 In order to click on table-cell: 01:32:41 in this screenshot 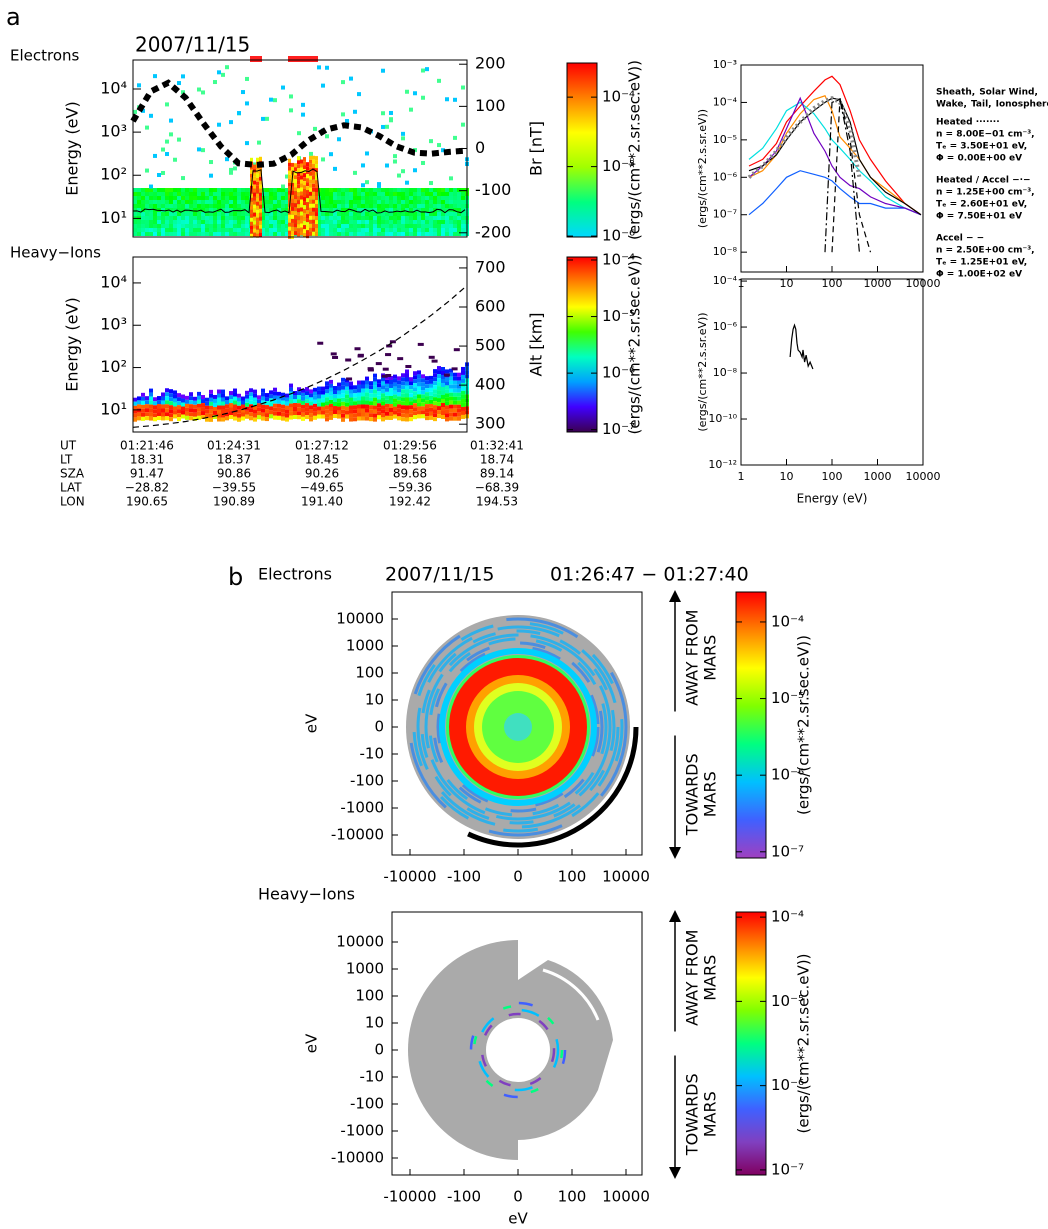, I will do `click(497, 446)`.